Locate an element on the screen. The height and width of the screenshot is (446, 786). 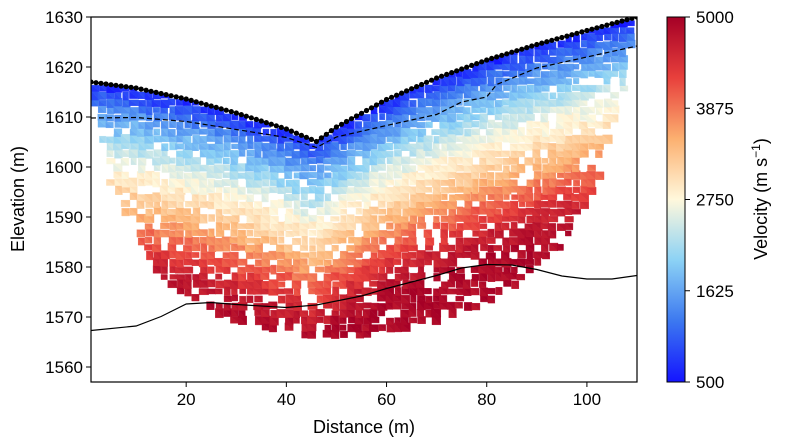
y-tick-label: 1630 is located at coordinates (64, 17).